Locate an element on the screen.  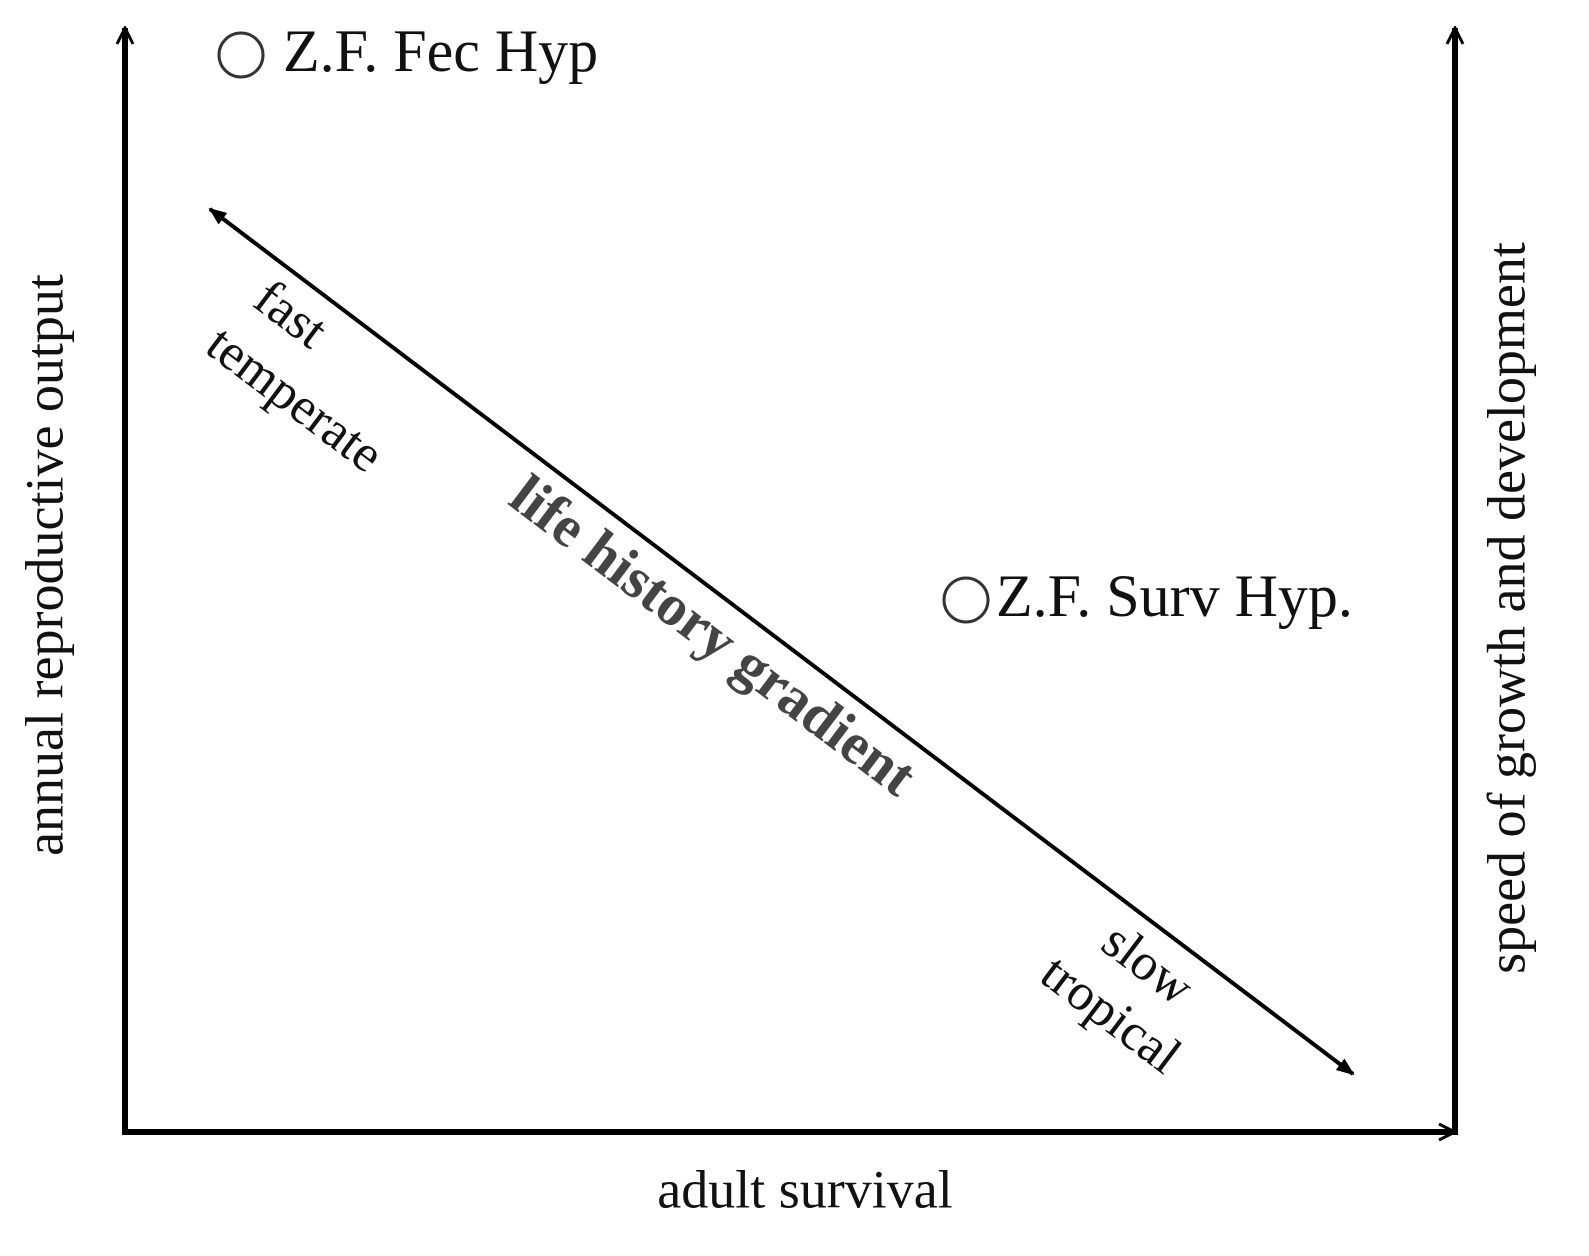
x-axis-label: adult survival is located at coordinates (804, 1189).